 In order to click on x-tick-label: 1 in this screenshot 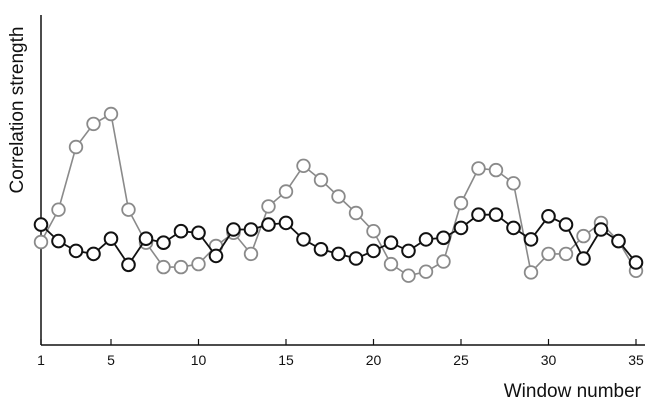, I will do `click(41, 360)`.